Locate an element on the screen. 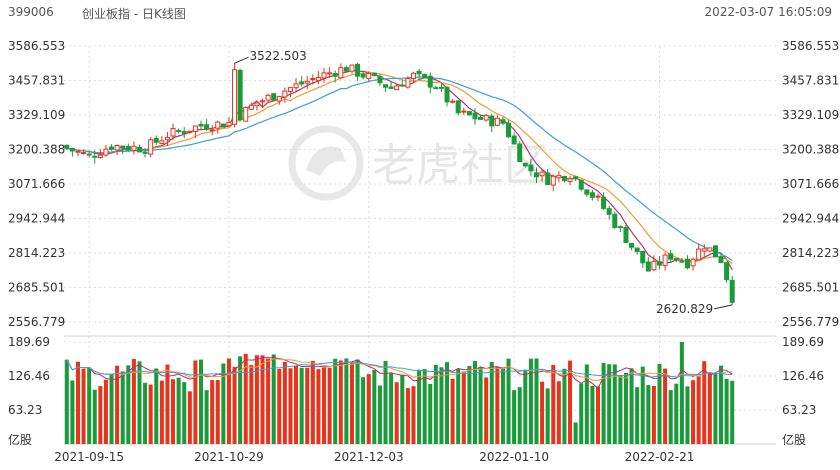 This screenshot has height=470, width=840. volume-tick-left: 189.69 is located at coordinates (29, 342).